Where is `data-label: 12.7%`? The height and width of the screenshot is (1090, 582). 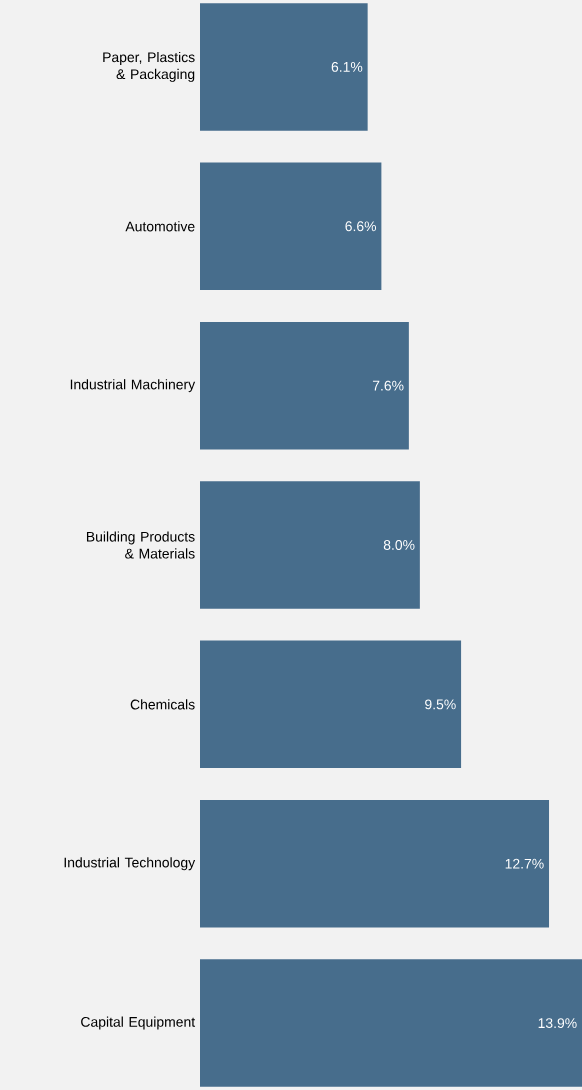 data-label: 12.7% is located at coordinates (524, 863).